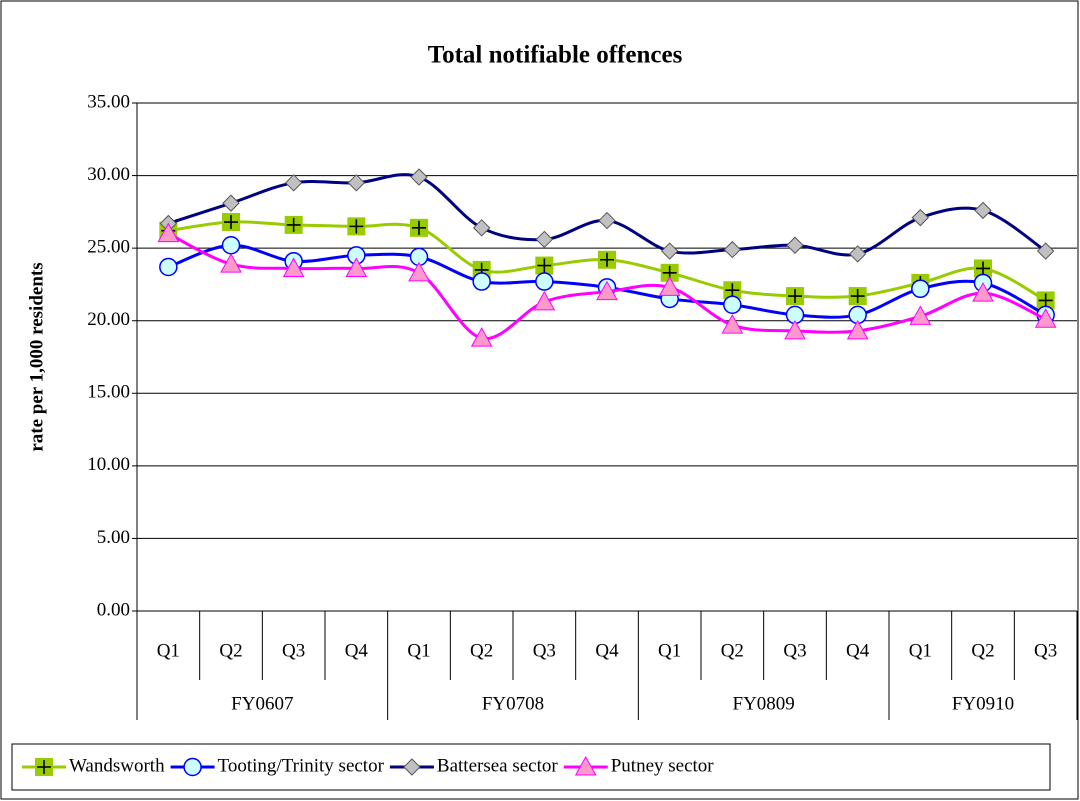 The width and height of the screenshot is (1080, 801). What do you see at coordinates (108, 464) in the screenshot?
I see `y-tick-label: 10.00` at bounding box center [108, 464].